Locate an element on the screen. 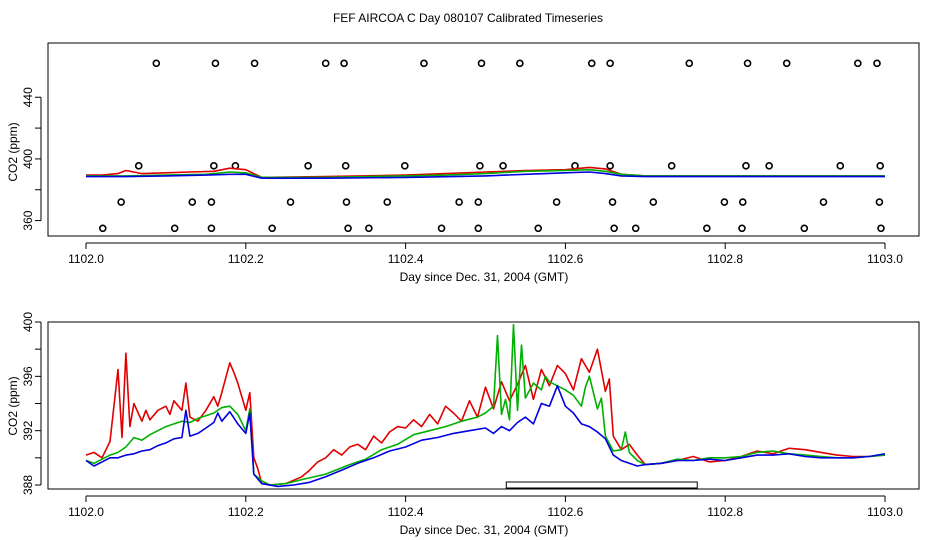  series-green-line is located at coordinates (485, 173).